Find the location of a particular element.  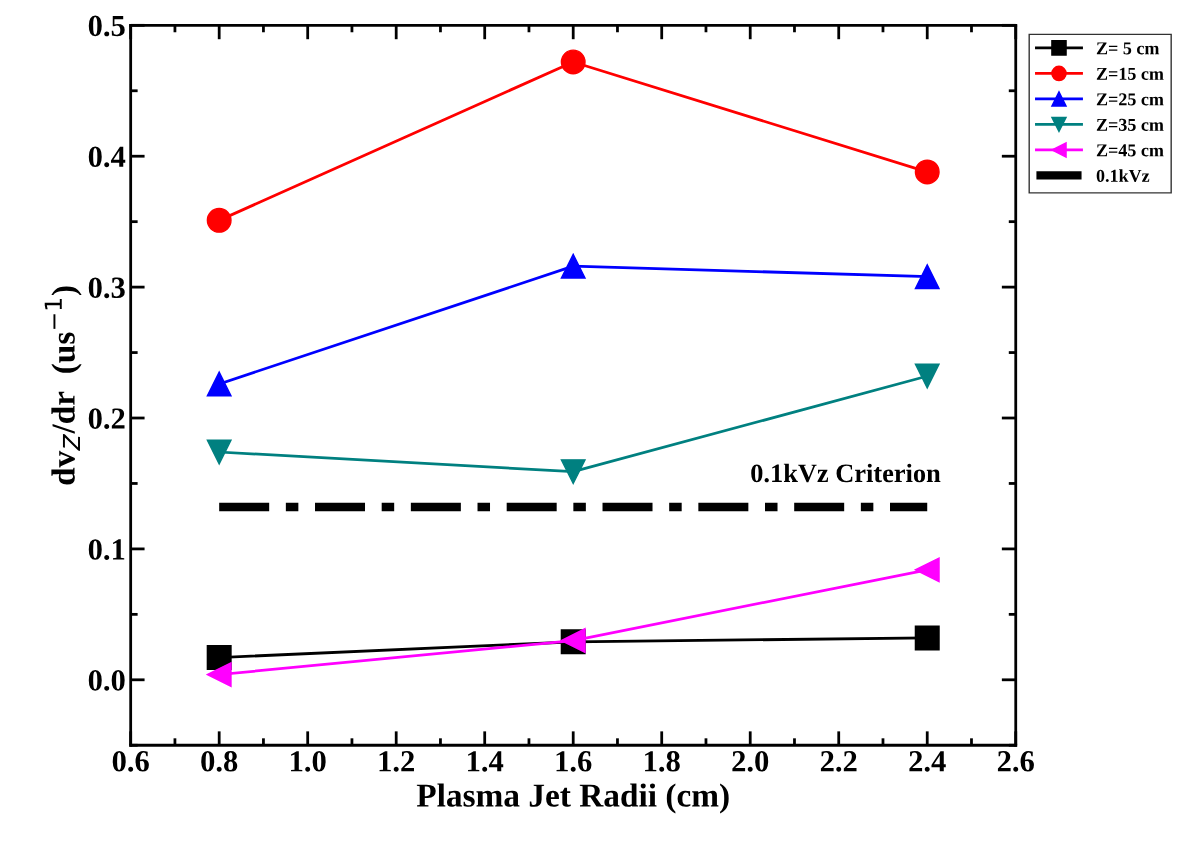

y-tick-label: 0.0 is located at coordinates (106, 680).